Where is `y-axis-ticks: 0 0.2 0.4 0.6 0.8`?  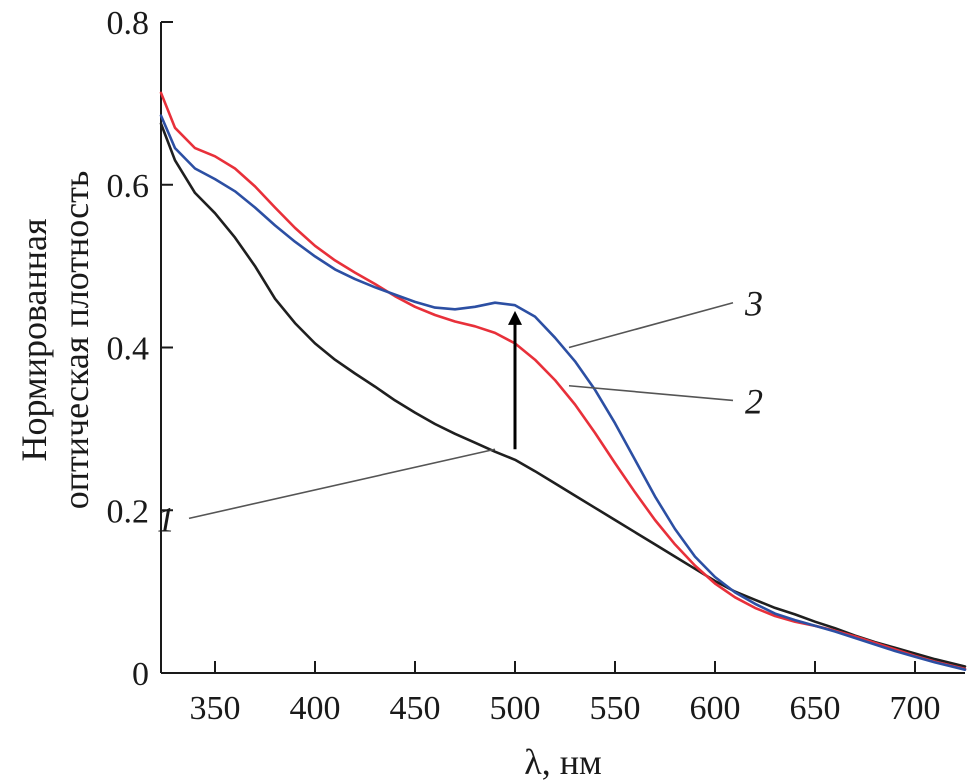 y-axis-ticks: 0 0.2 0.4 0.6 0.8 is located at coordinates (140, 349).